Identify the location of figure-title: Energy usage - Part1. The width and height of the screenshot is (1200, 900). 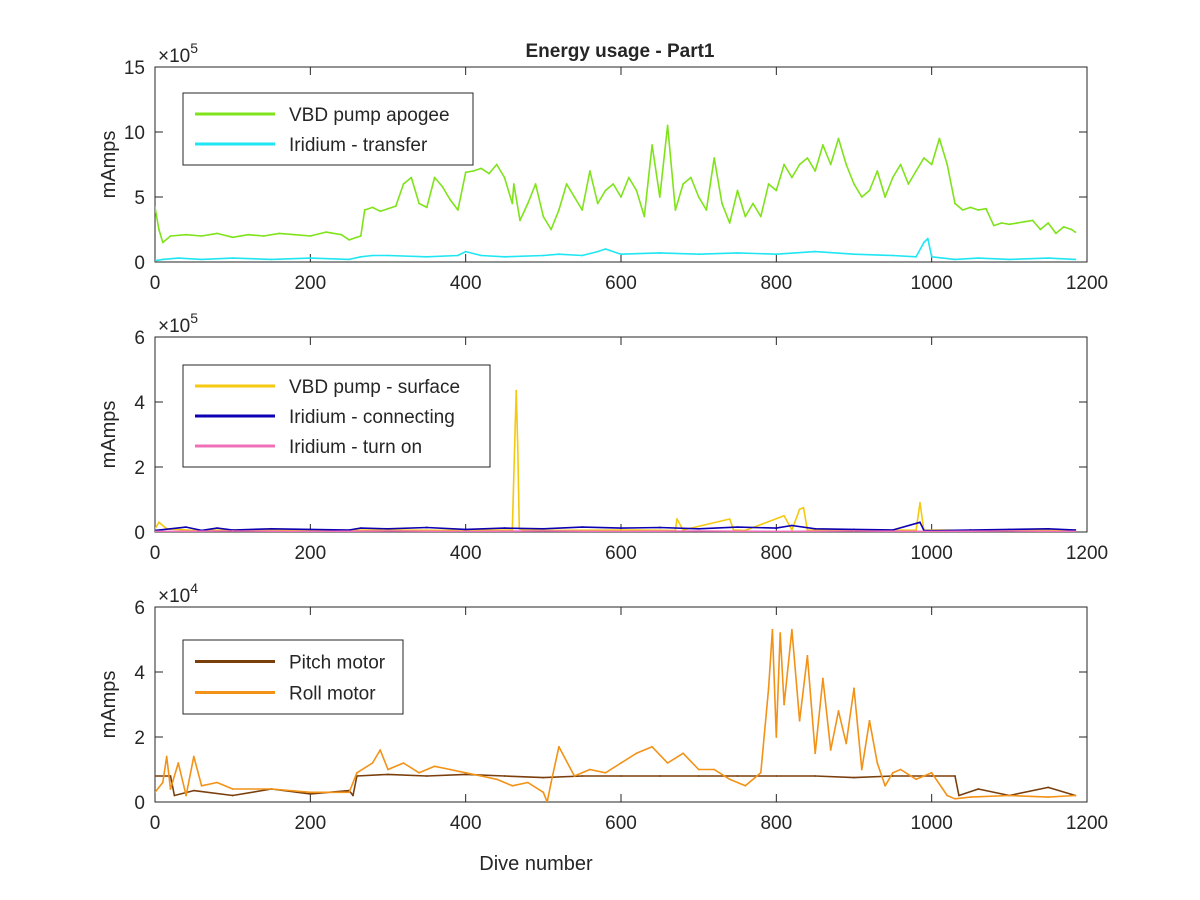
(619, 51).